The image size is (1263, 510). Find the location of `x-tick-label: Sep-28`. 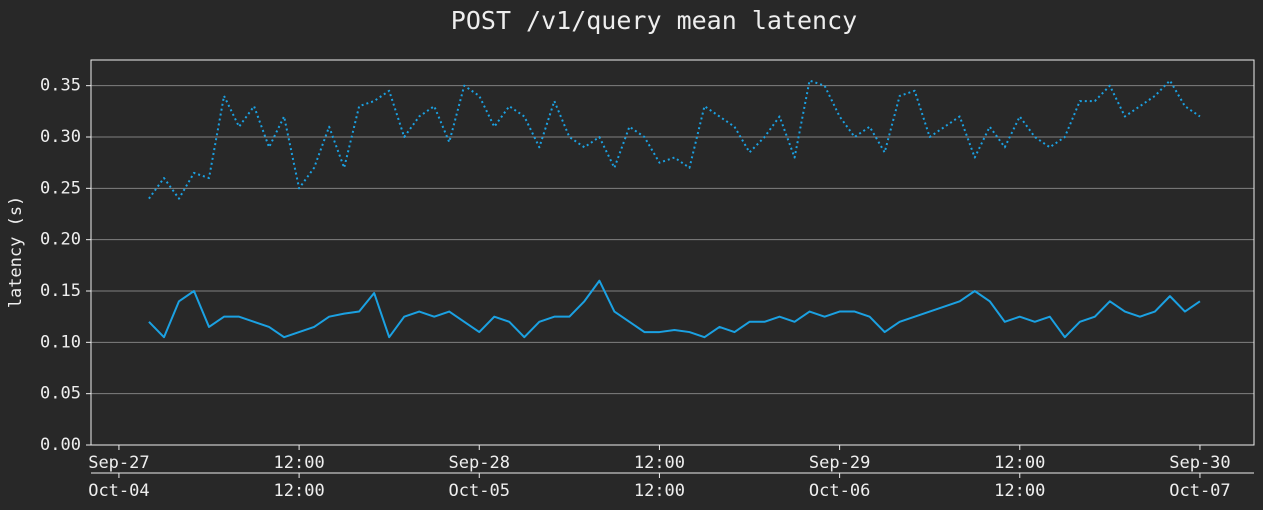

x-tick-label: Sep-28 is located at coordinates (479, 463).